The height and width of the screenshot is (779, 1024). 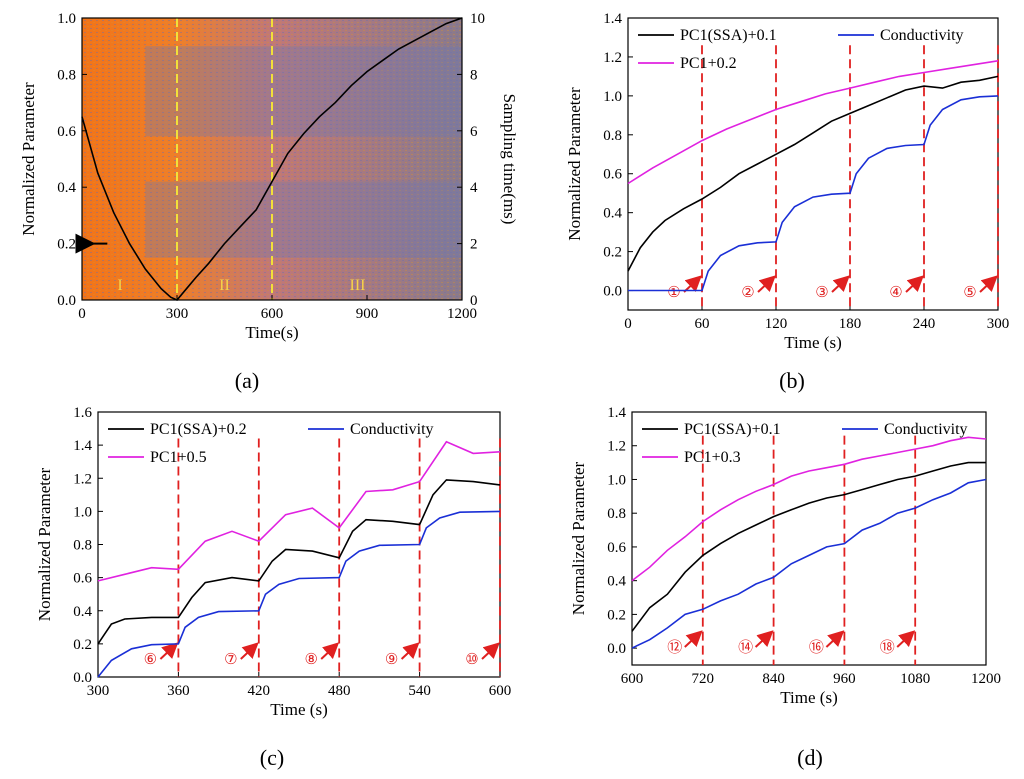 What do you see at coordinates (747, 293) in the screenshot?
I see `event-marker-label: ②` at bounding box center [747, 293].